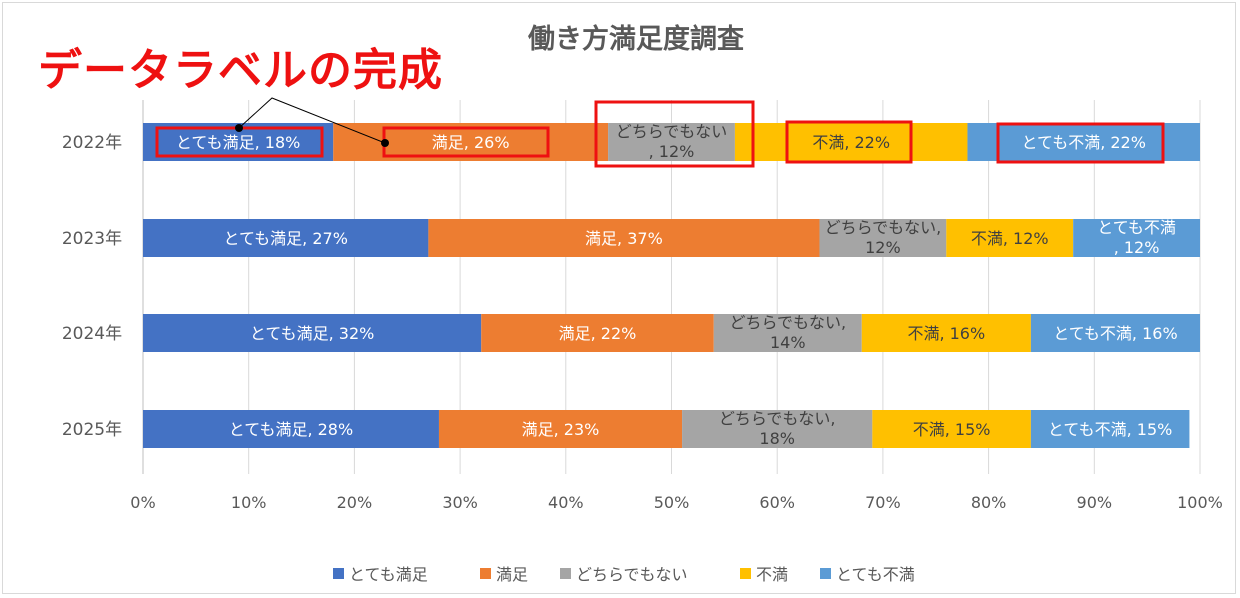 The width and height of the screenshot is (1240, 598). What do you see at coordinates (989, 502) in the screenshot?
I see `x-tick-label: 80%` at bounding box center [989, 502].